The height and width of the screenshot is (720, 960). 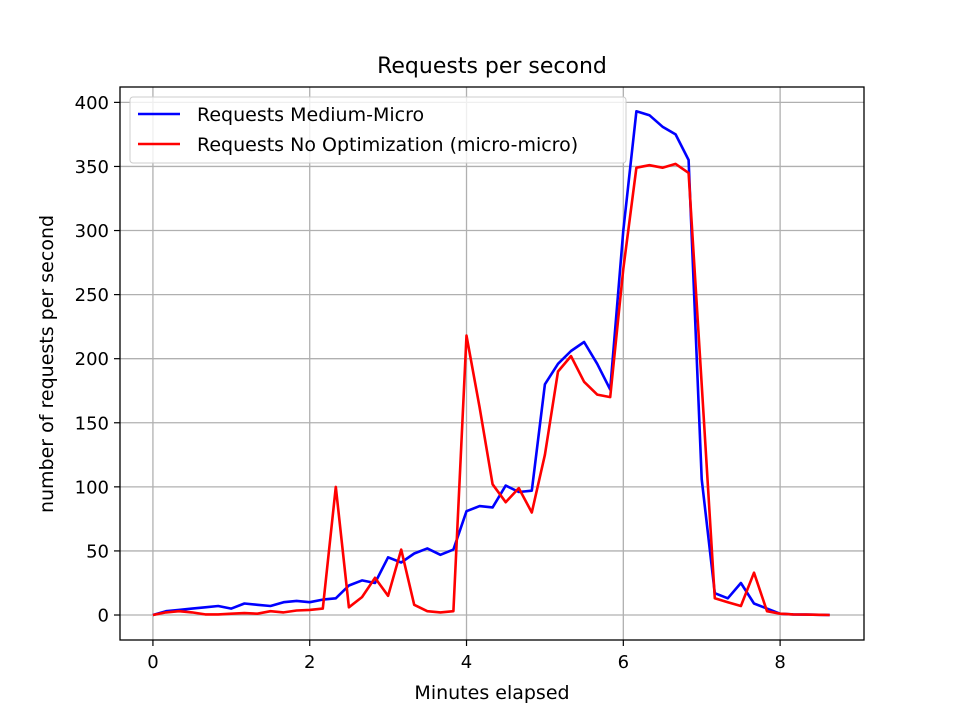 What do you see at coordinates (92, 359) in the screenshot?
I see `y-tick-label: 200` at bounding box center [92, 359].